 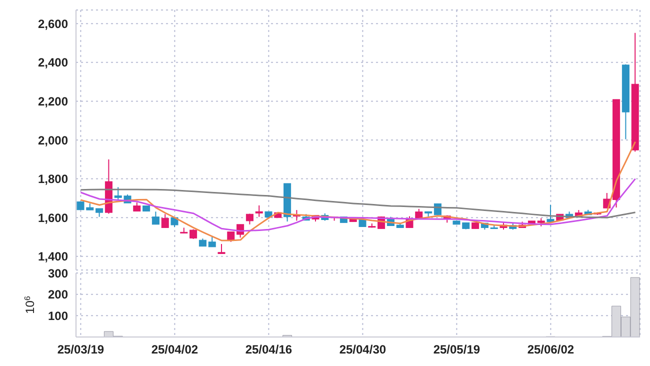 What do you see at coordinates (53, 140) in the screenshot?
I see `y-tick-label: 2,000` at bounding box center [53, 140].